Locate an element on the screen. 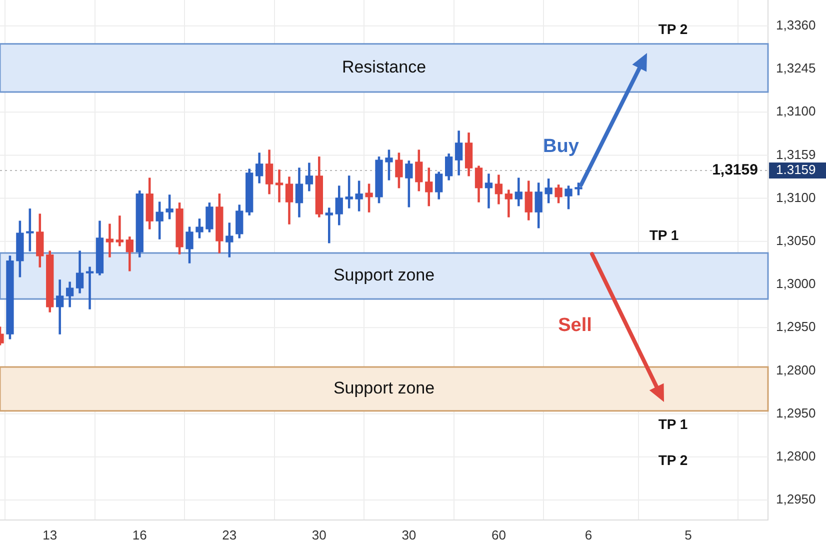 Image resolution: width=826 pixels, height=548 pixels. text: 1,3050 is located at coordinates (796, 240).